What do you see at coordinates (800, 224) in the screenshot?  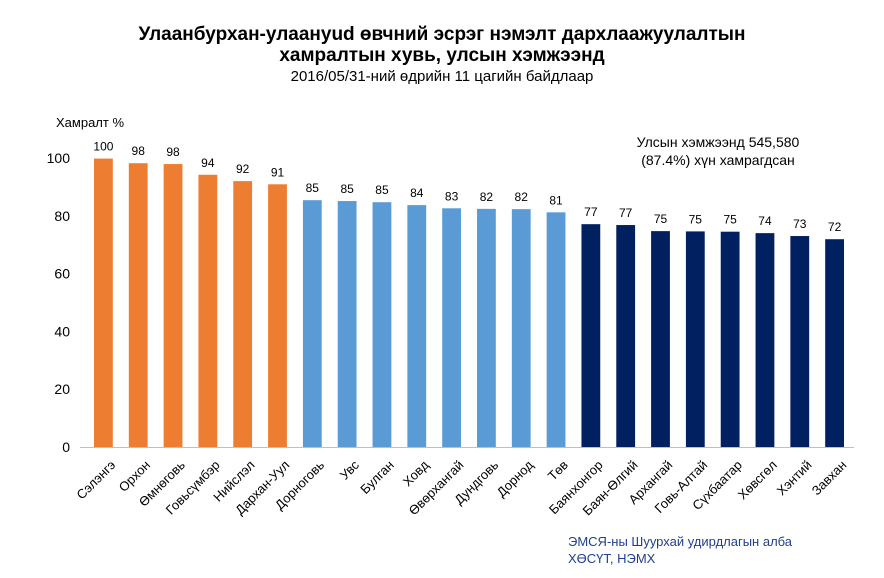 I see `data-label: 73` at bounding box center [800, 224].